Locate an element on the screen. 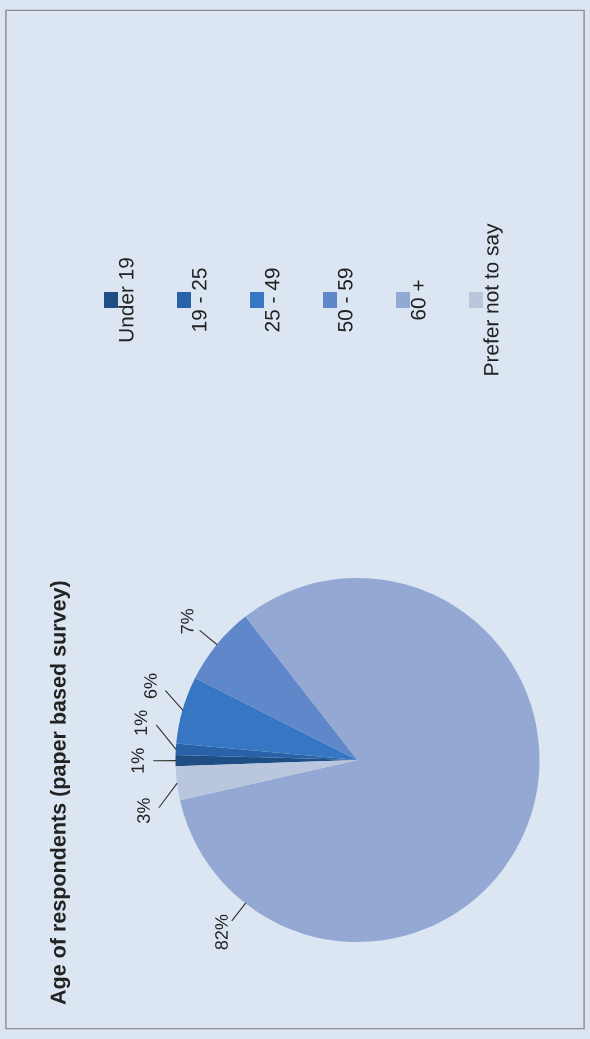  data-label: 7% is located at coordinates (187, 621).